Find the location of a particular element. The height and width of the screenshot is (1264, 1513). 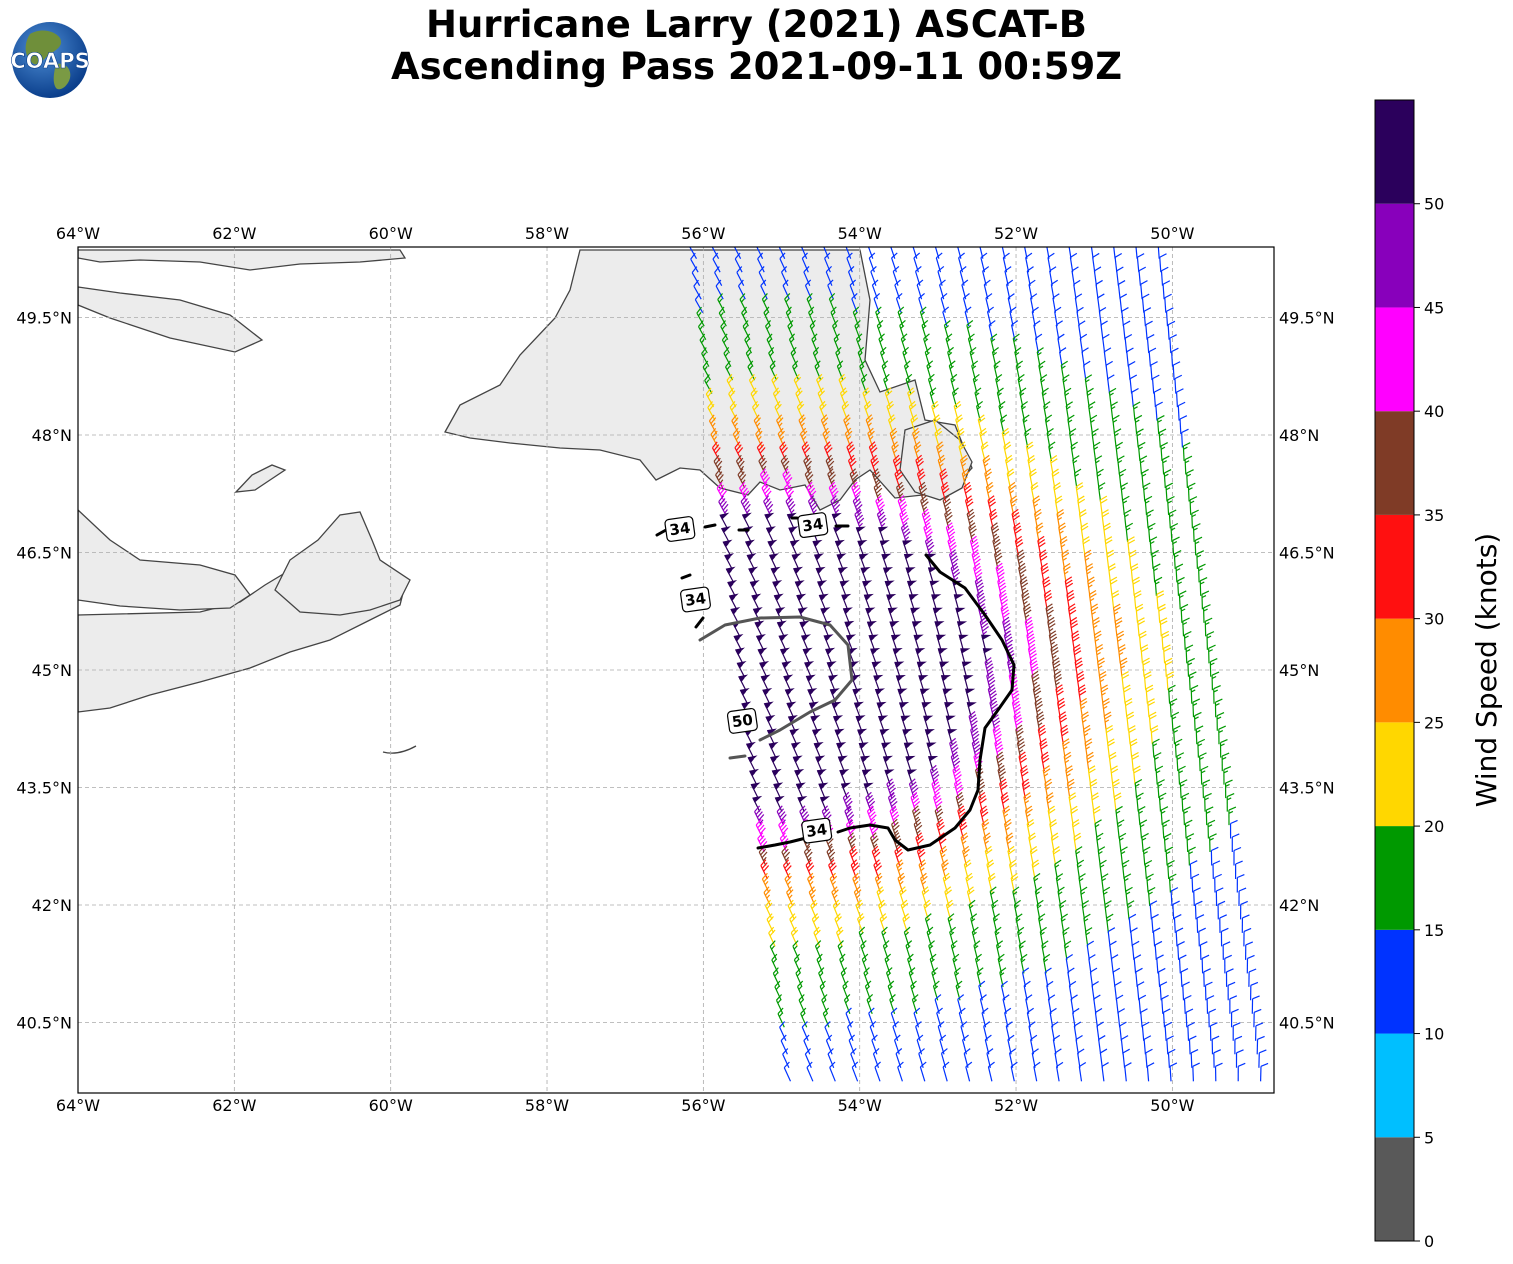

colorbar-frame is located at coordinates (1394, 670).